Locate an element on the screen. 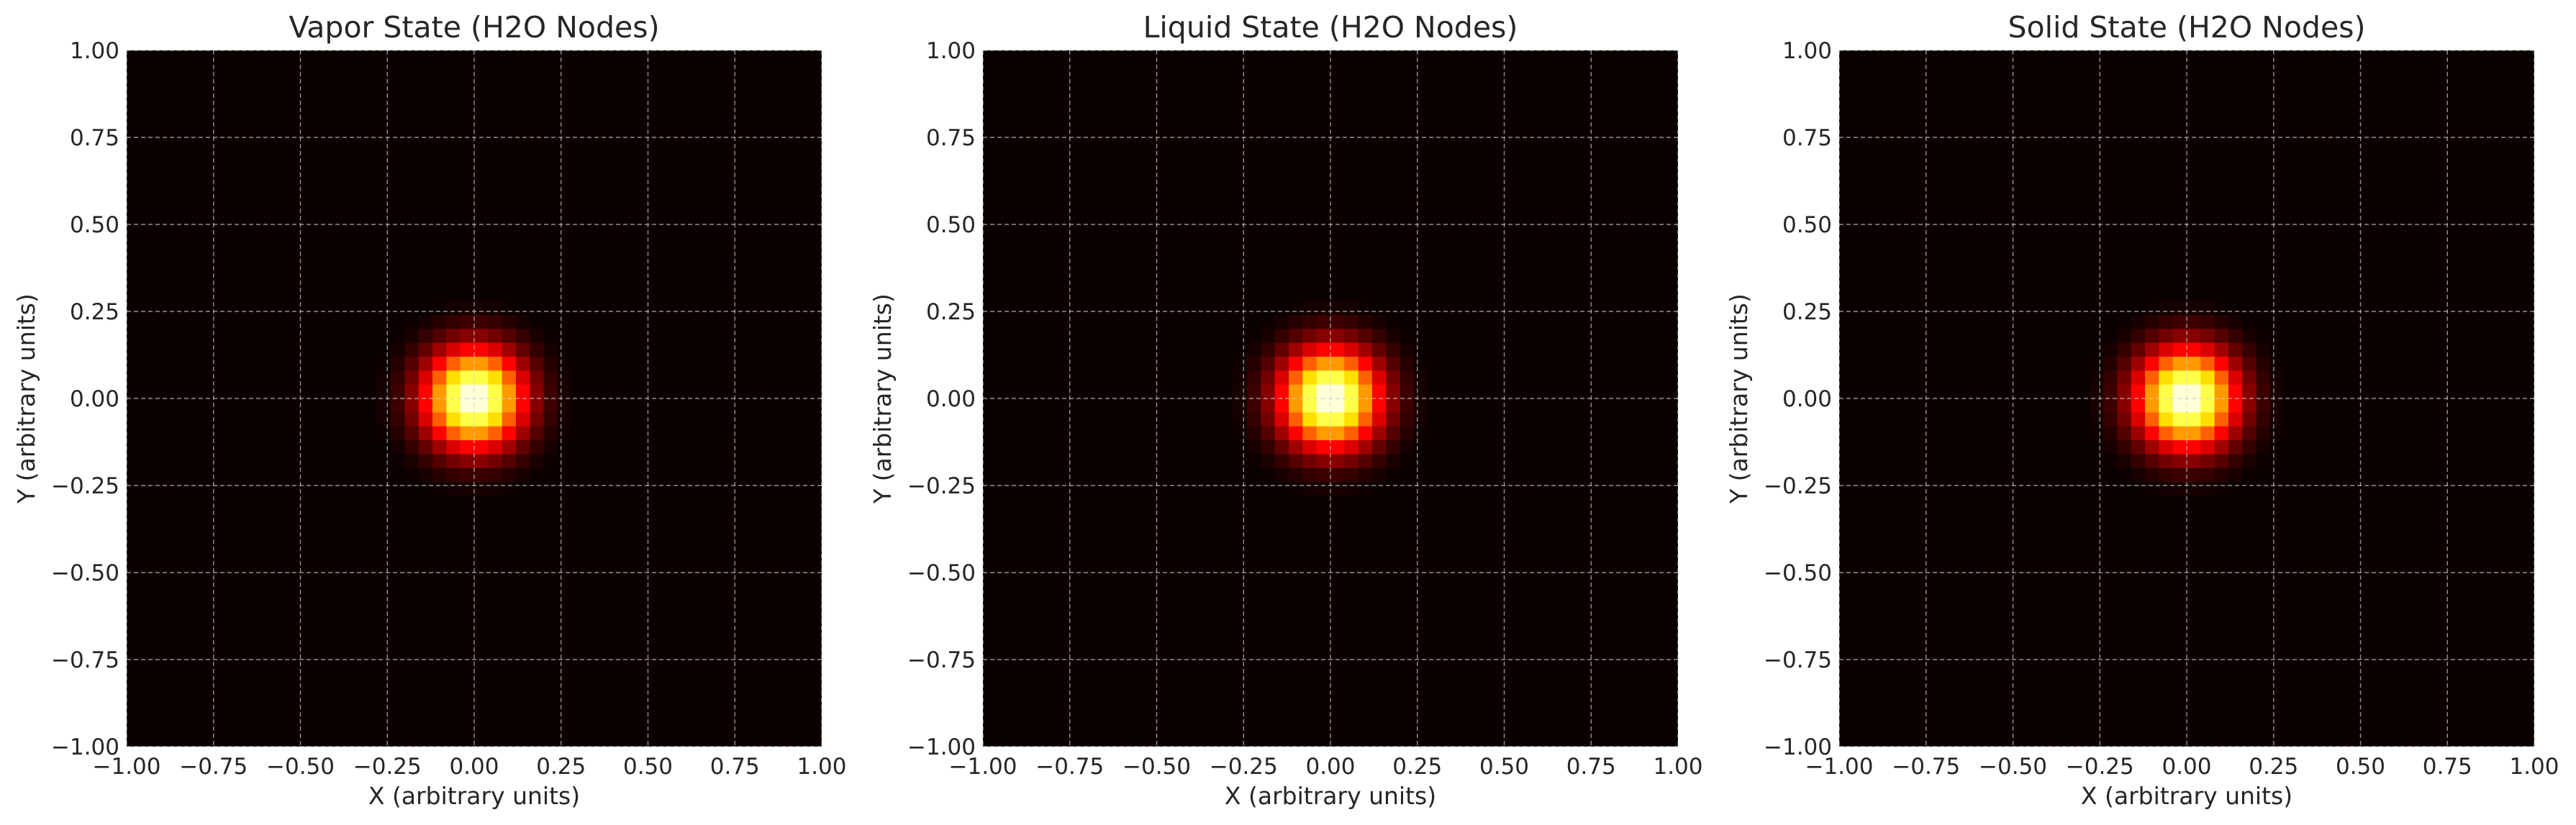 This screenshot has width=2576, height=825. x-tick-label: −0.75 is located at coordinates (1069, 767).